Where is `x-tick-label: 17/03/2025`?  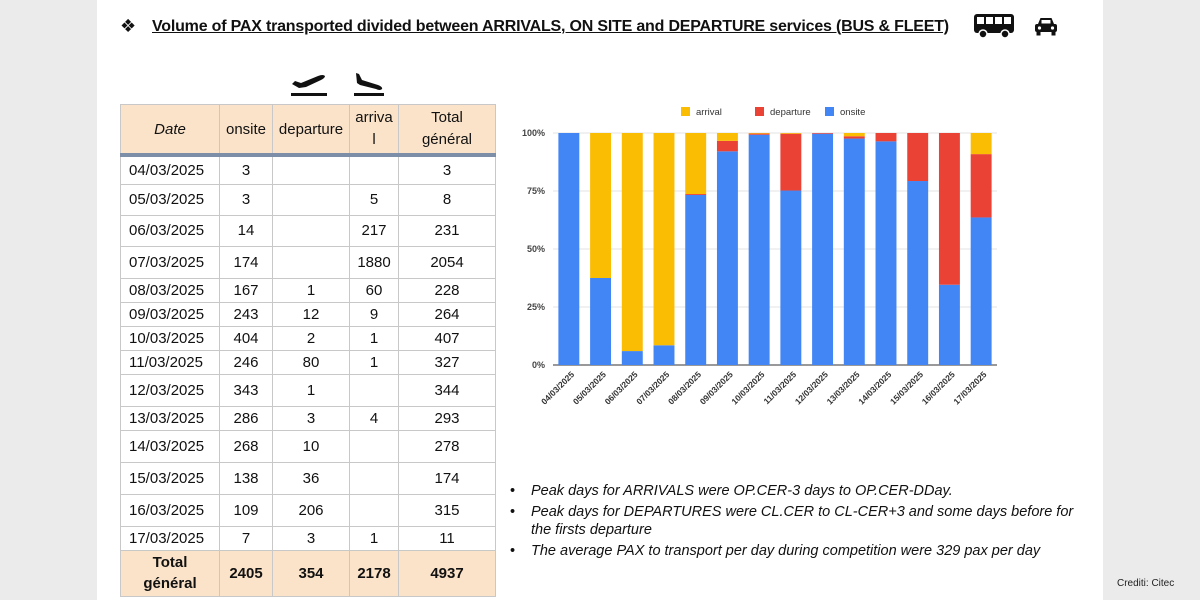
x-tick-label: 17/03/2025 is located at coordinates (969, 387).